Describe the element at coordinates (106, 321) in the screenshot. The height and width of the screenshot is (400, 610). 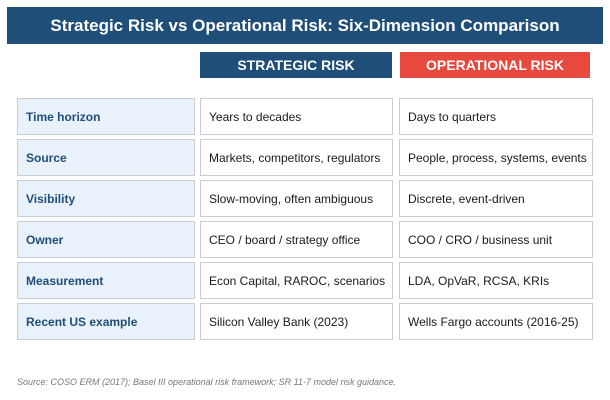
I see `dimension-label: Recent US example` at that location.